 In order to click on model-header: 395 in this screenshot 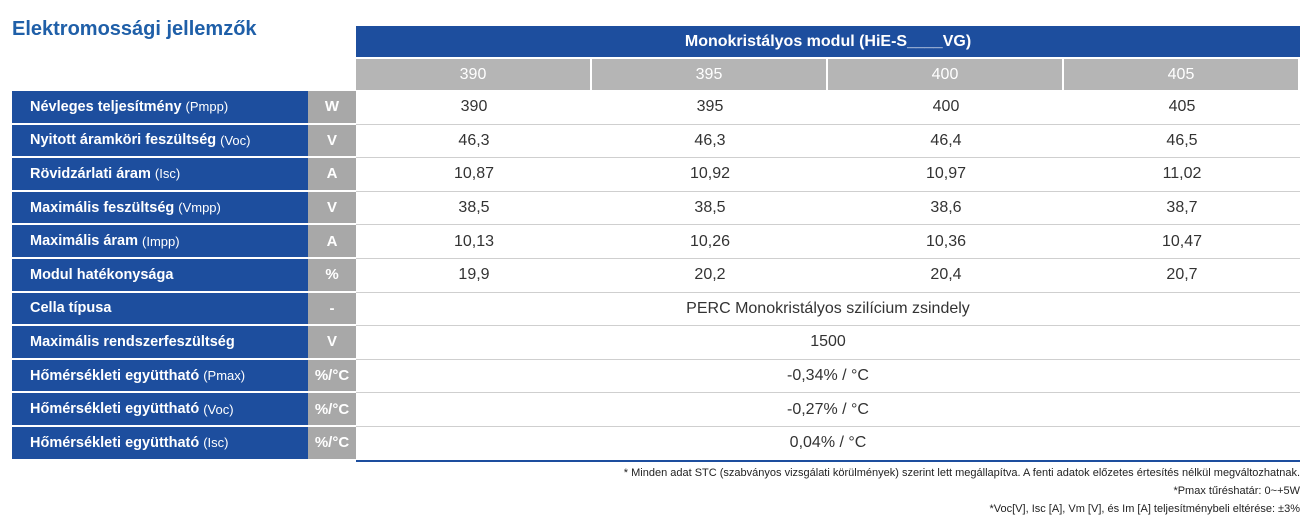, I will do `click(710, 74)`.